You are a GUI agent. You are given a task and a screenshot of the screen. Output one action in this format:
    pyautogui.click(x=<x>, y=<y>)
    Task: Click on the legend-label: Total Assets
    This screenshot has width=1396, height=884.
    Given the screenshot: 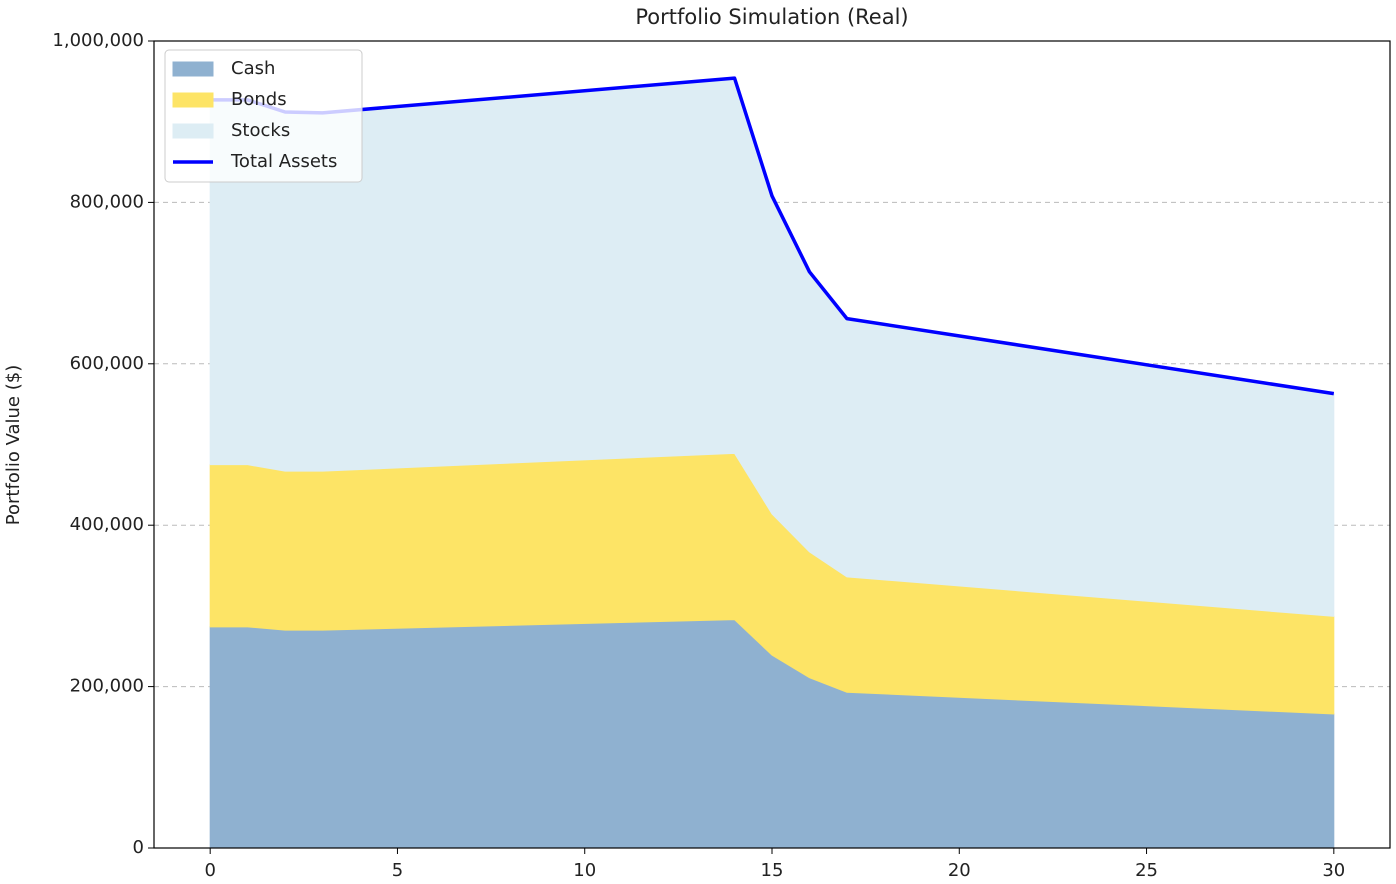 What is the action you would take?
    pyautogui.click(x=283, y=161)
    